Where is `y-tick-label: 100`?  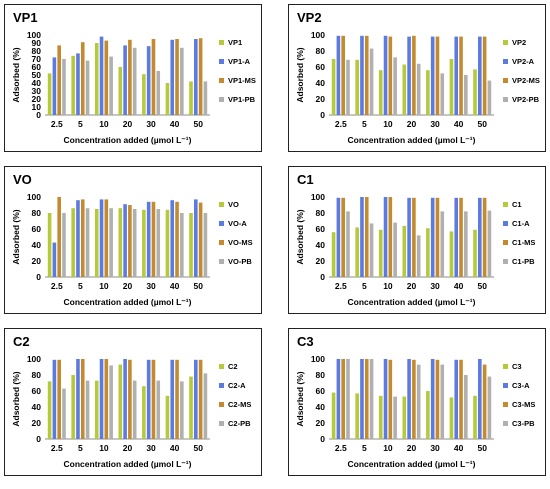 y-tick-label: 100 is located at coordinates (318, 197).